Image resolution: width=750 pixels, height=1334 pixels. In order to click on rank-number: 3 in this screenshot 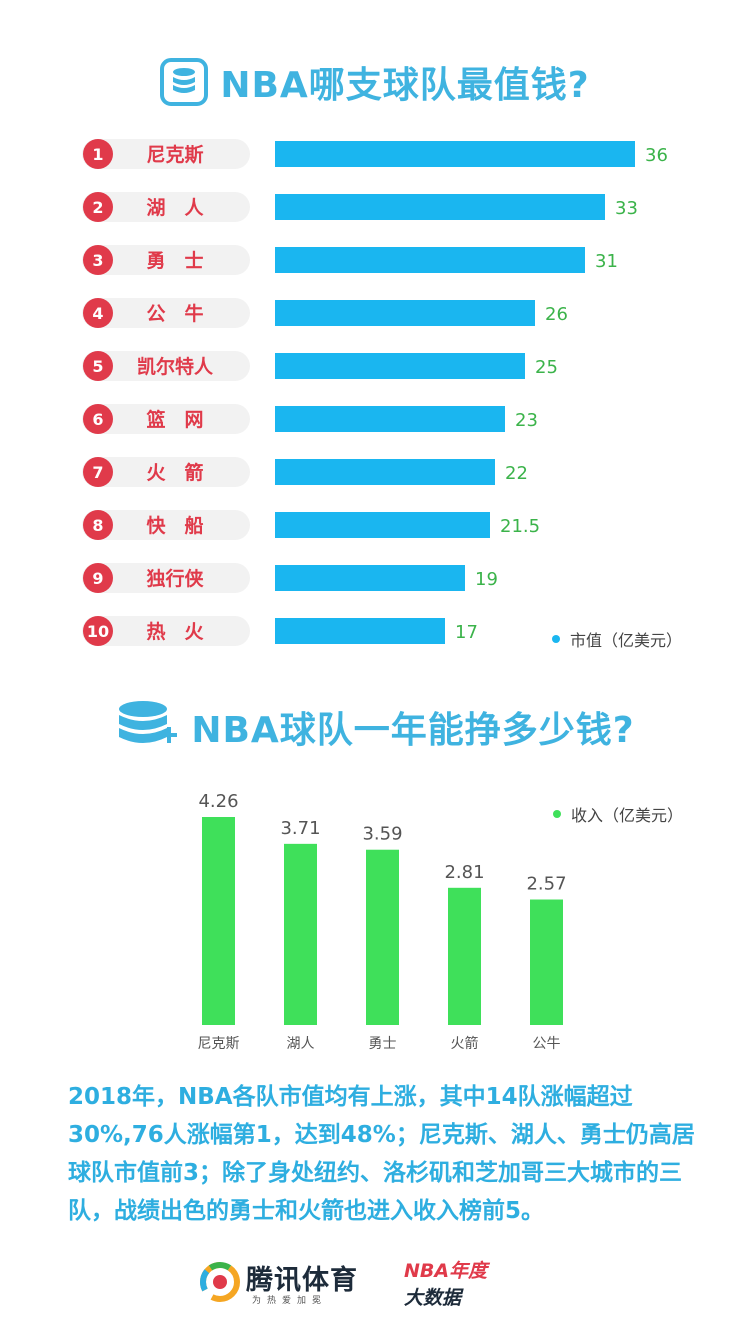, I will do `click(97, 260)`.